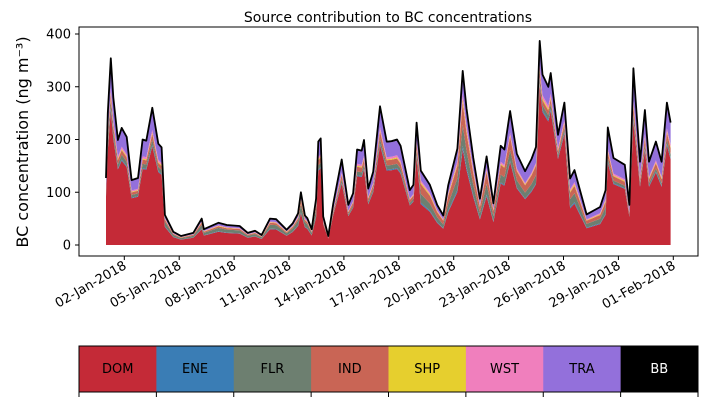 The height and width of the screenshot is (406, 707). I want to click on legend-label-dom: DOM, so click(117, 369).